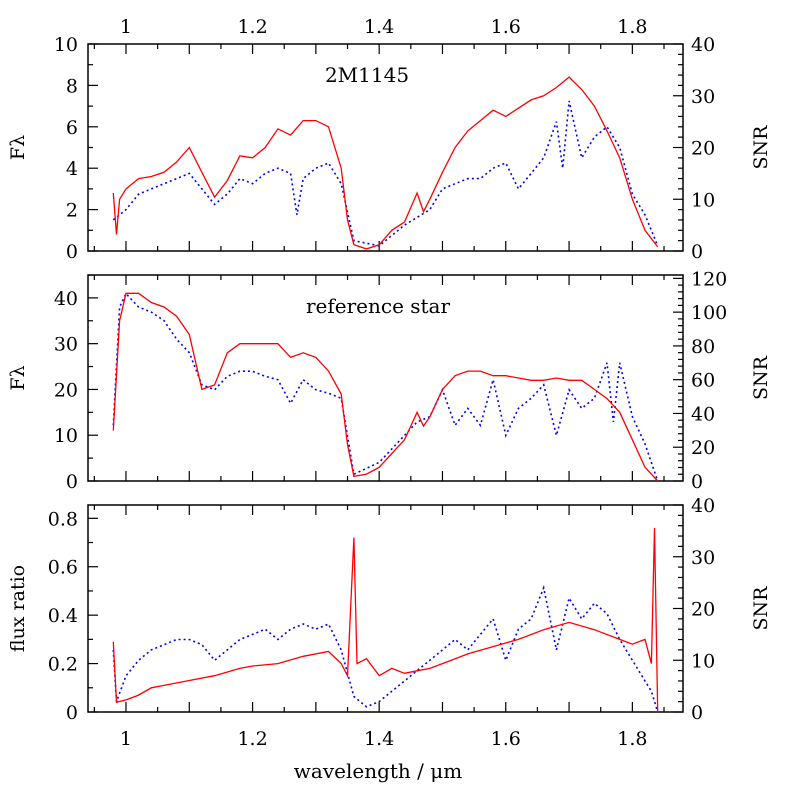  I want to click on x-axis-label: wavelength / μm, so click(378, 771).